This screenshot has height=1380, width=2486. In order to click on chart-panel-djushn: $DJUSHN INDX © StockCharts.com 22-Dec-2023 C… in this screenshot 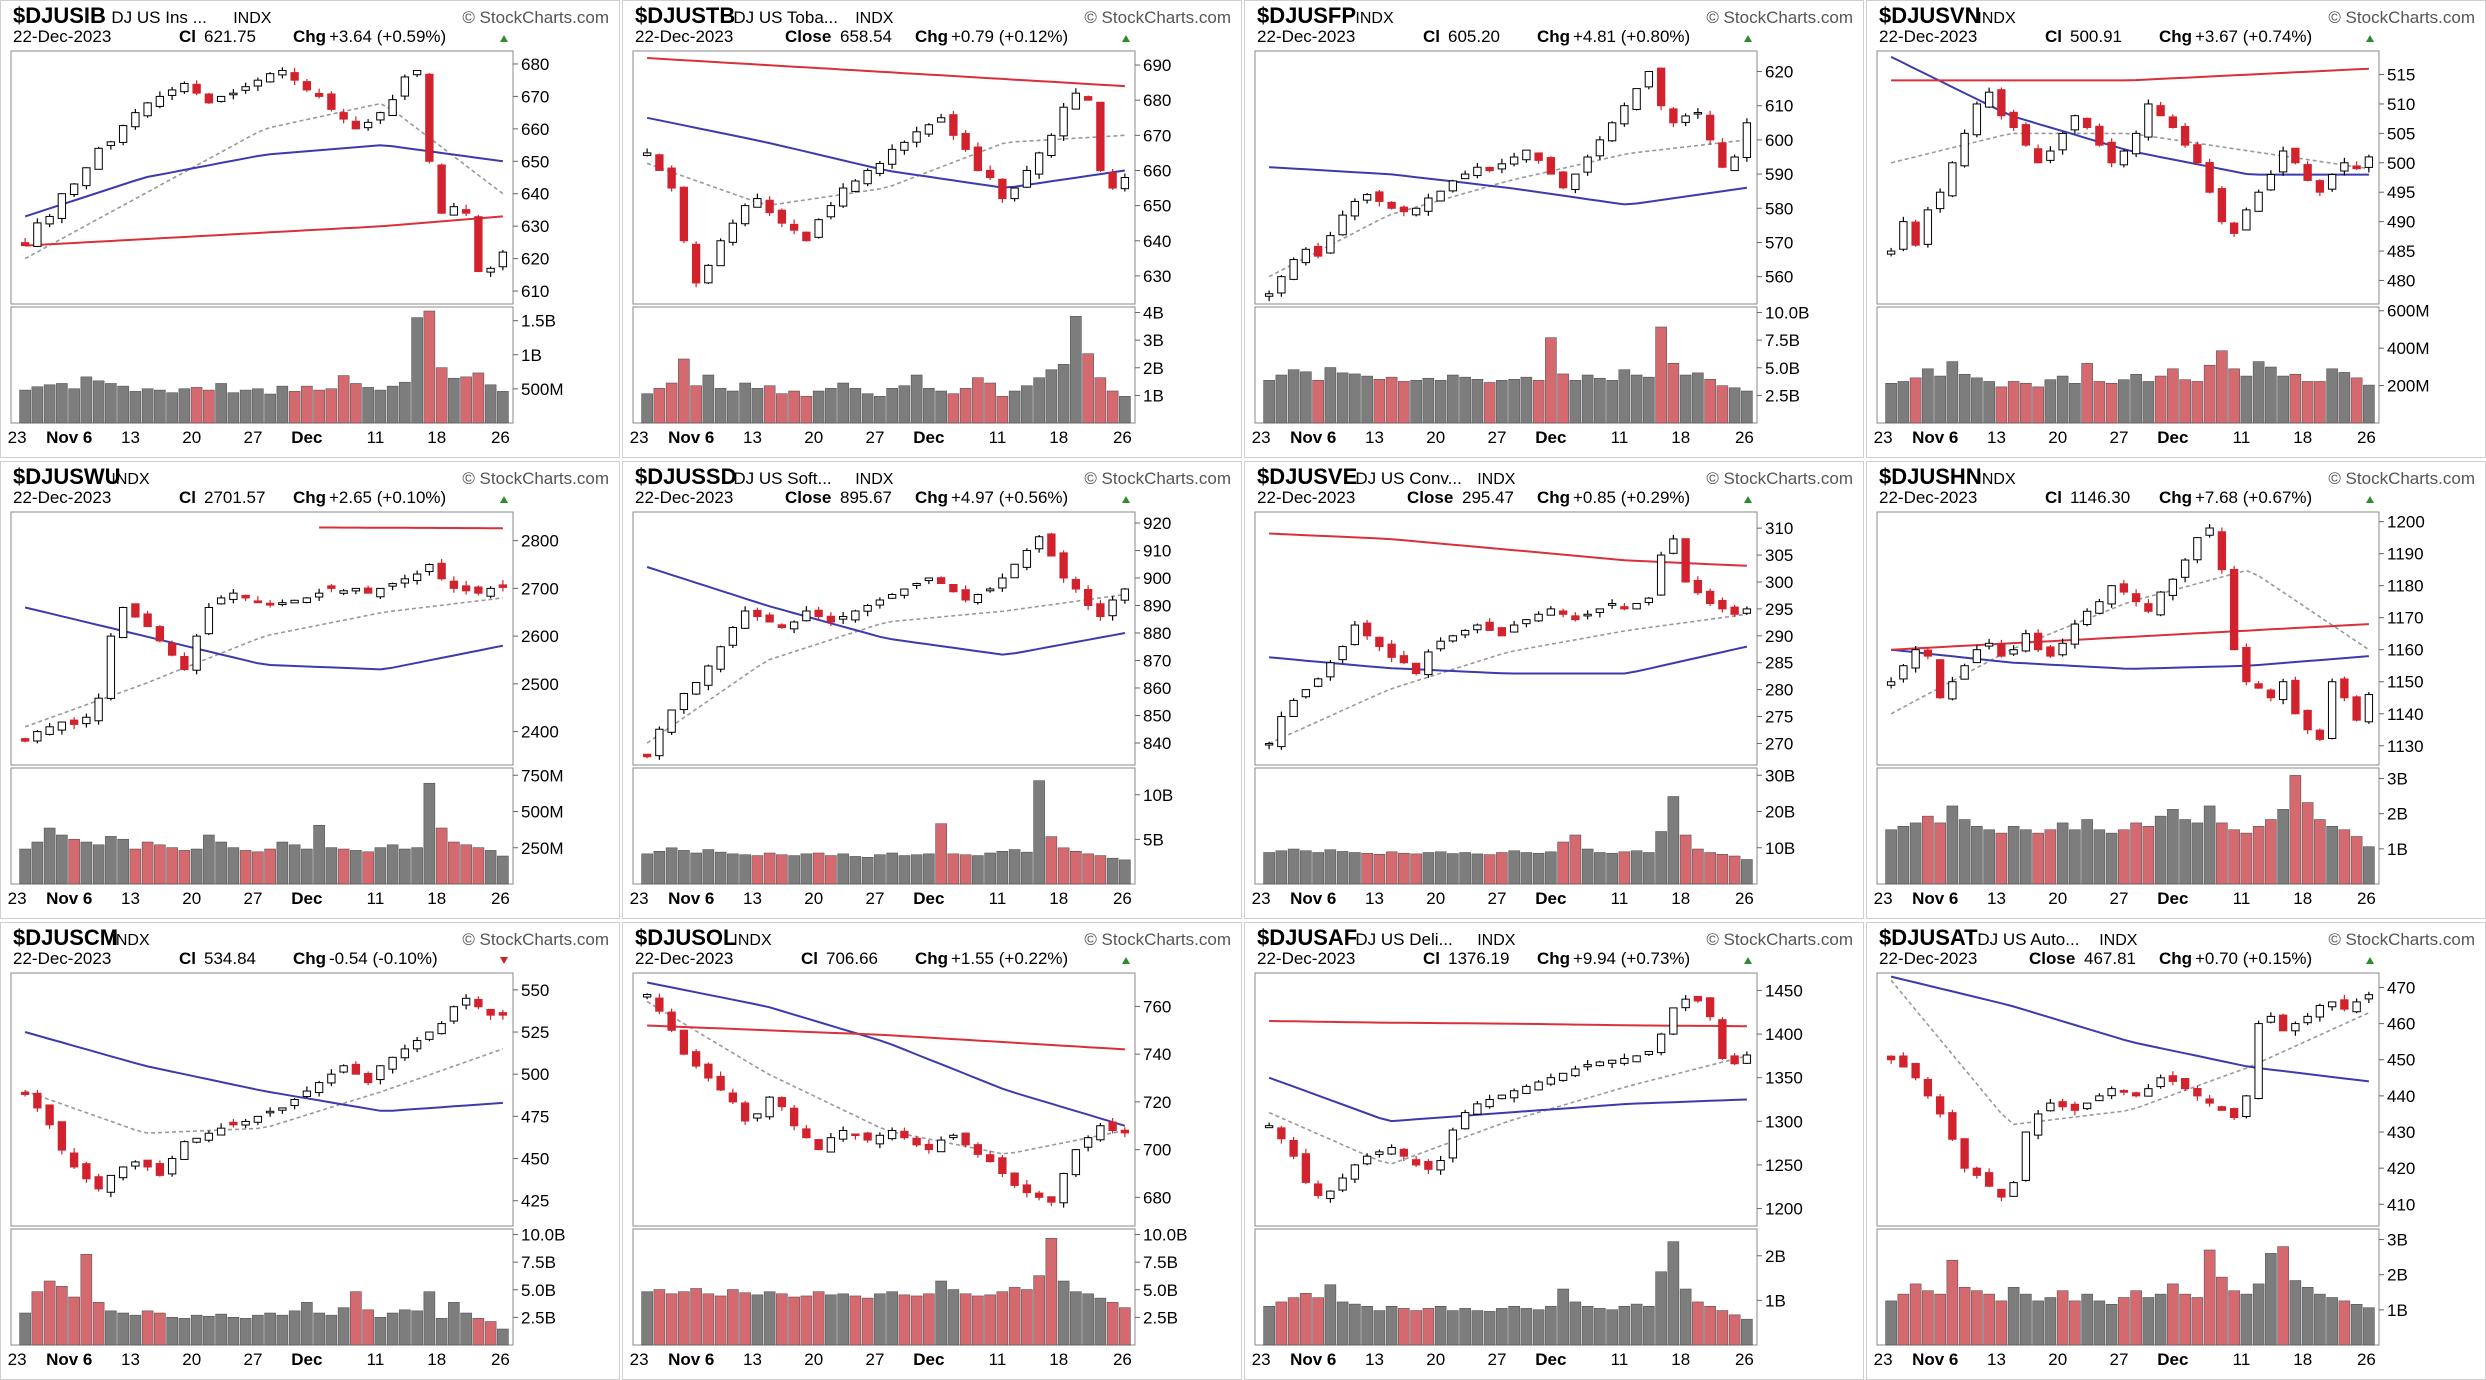, I will do `click(2176, 690)`.